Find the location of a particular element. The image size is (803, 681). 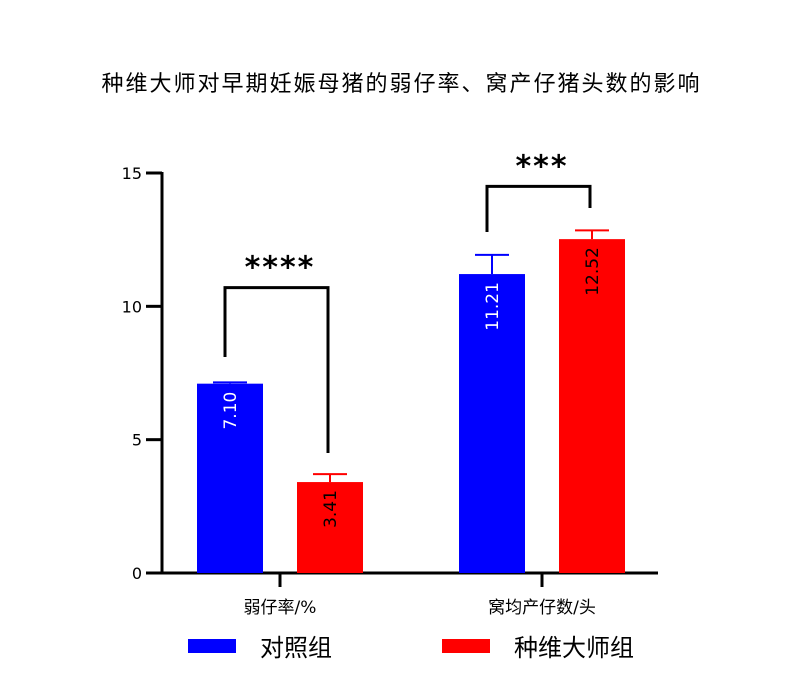

significance-stars: *** is located at coordinates (541, 166).